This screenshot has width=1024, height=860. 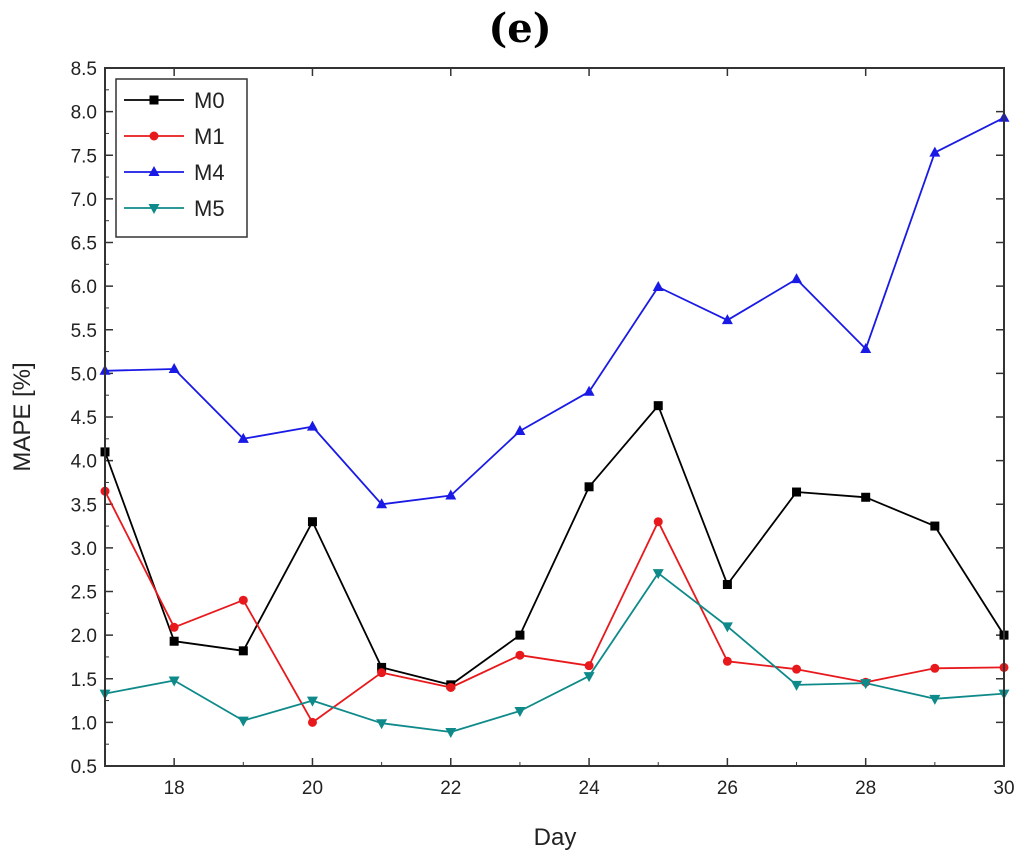 What do you see at coordinates (84, 418) in the screenshot?
I see `y-tick-label: 4.5` at bounding box center [84, 418].